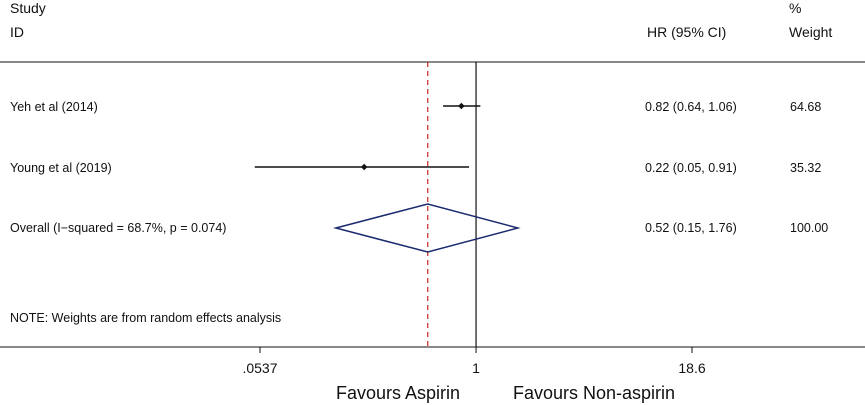 This screenshot has height=405, width=865. Describe the element at coordinates (809, 228) in the screenshot. I see `overall-weight: 100.00` at that location.